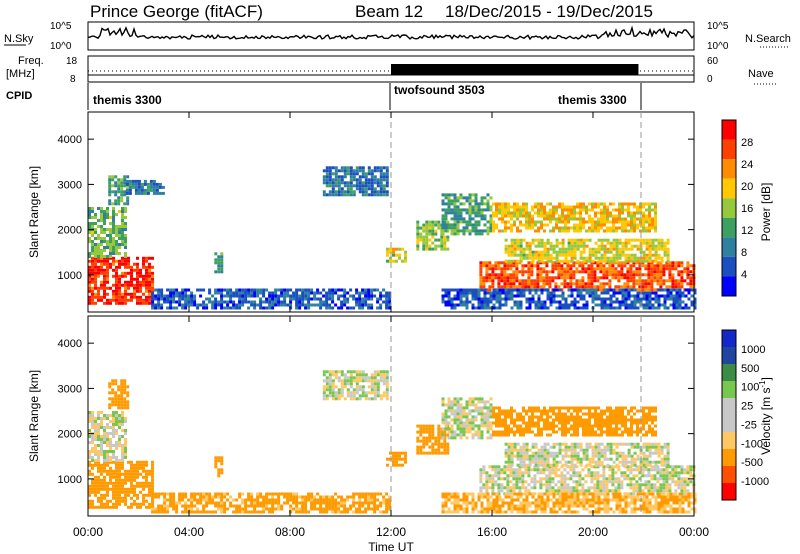 This screenshot has height=554, width=800. What do you see at coordinates (718, 26) in the screenshot?
I see `noise-tick-top-right: 10^5` at bounding box center [718, 26].